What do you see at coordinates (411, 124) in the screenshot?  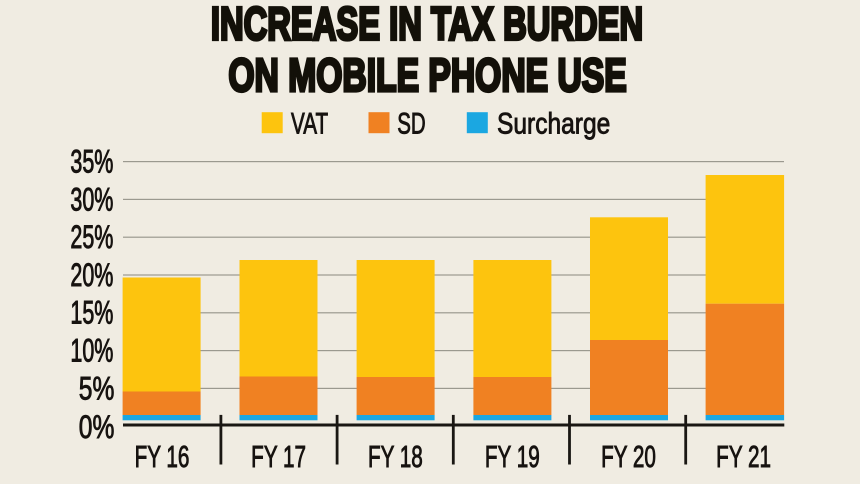 I see `svg-text: SD` at bounding box center [411, 124].